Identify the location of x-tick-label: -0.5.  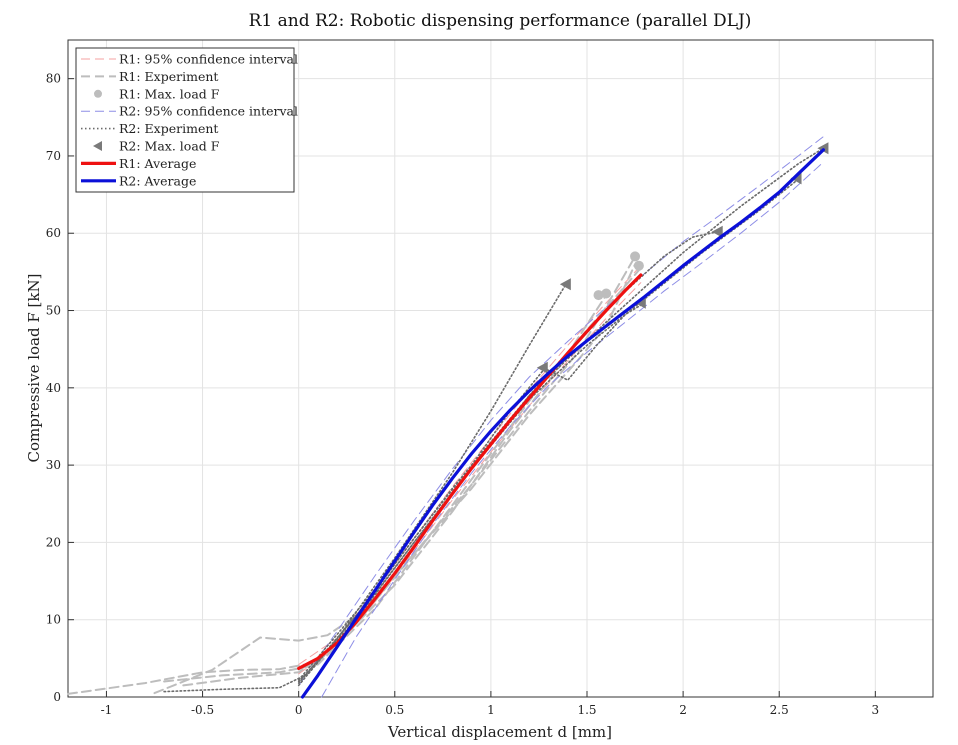
(202, 710).